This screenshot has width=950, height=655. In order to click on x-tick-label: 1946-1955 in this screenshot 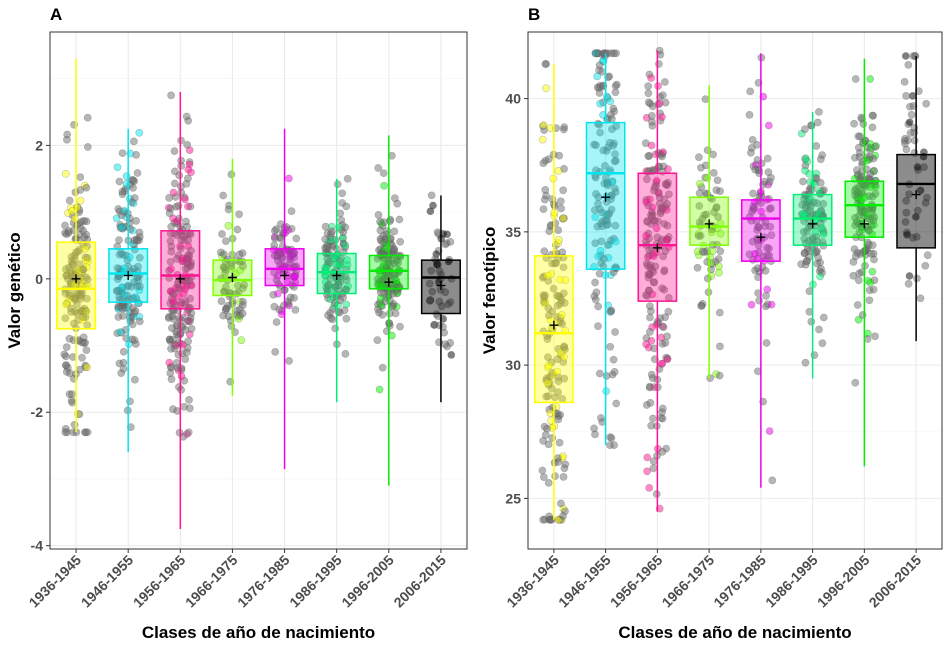, I will do `click(107, 581)`.